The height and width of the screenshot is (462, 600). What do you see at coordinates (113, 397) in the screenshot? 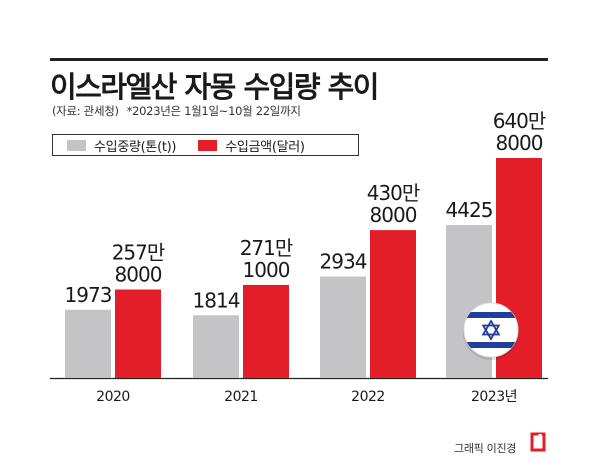
I see `x-tick-label-0: 2020` at bounding box center [113, 397].